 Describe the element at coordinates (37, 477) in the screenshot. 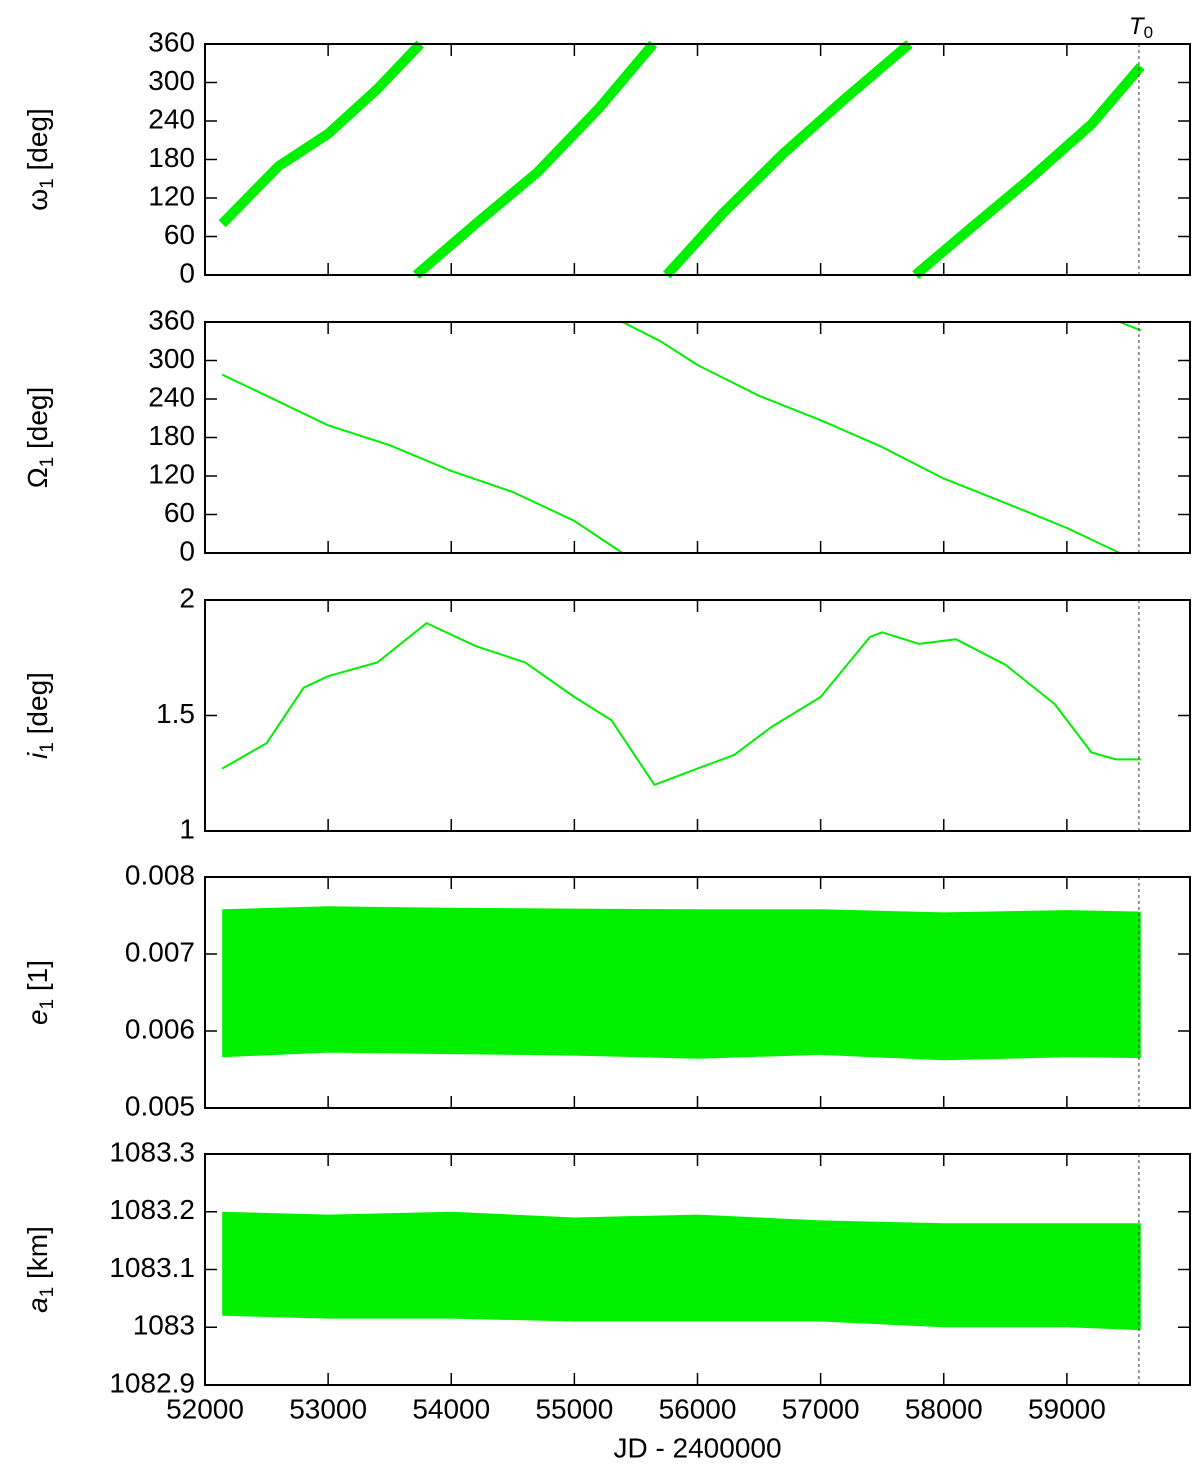

I see `y-label-symbol: Ω` at that location.